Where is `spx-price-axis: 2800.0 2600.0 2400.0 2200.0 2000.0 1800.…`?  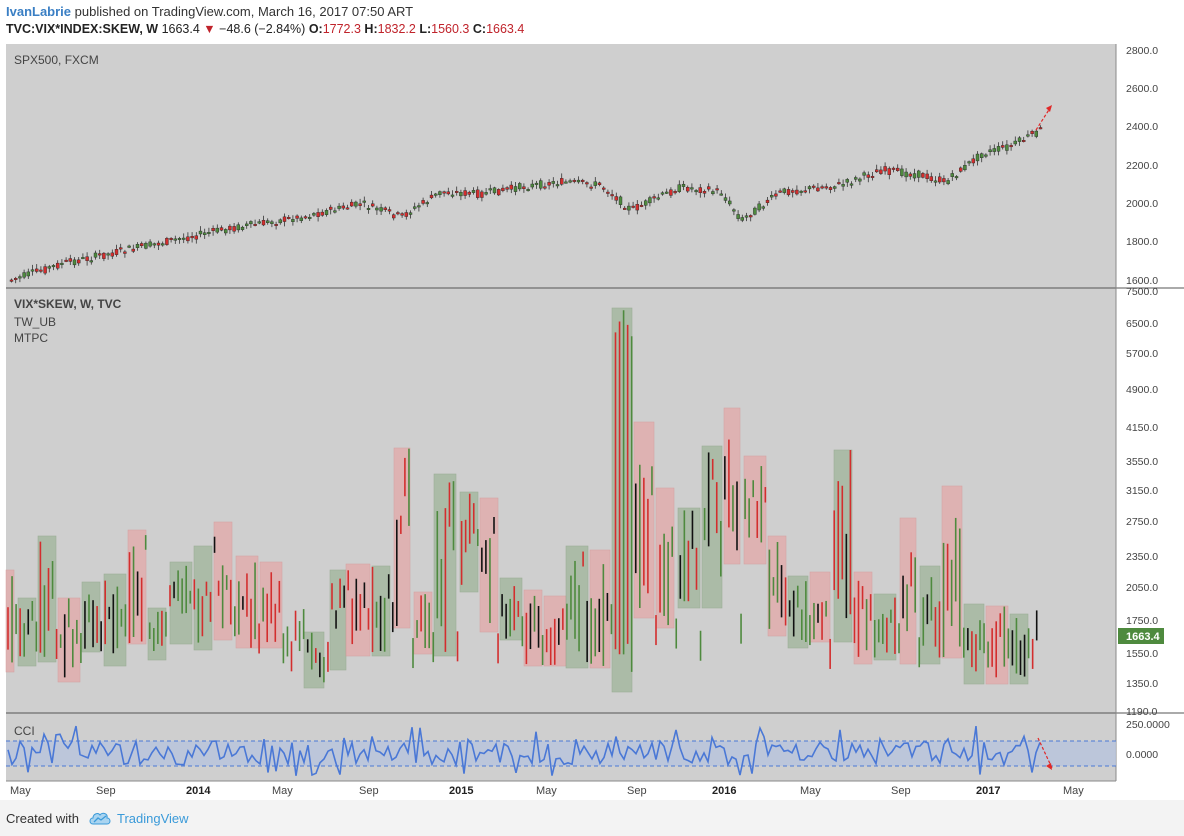
spx-price-axis: 2800.0 2600.0 2400.0 2200.0 2000.0 1800.… is located at coordinates (1142, 166).